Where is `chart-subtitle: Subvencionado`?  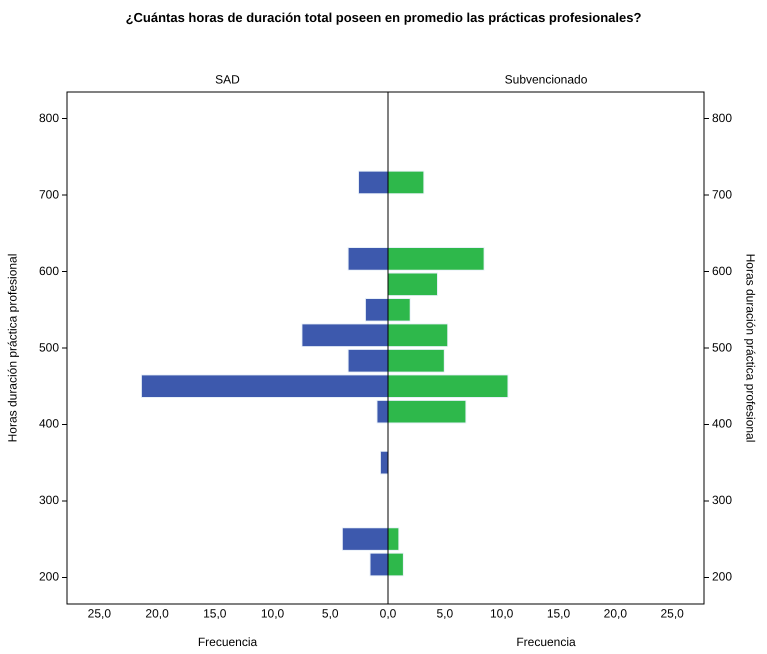
chart-subtitle: Subvencionado is located at coordinates (546, 79).